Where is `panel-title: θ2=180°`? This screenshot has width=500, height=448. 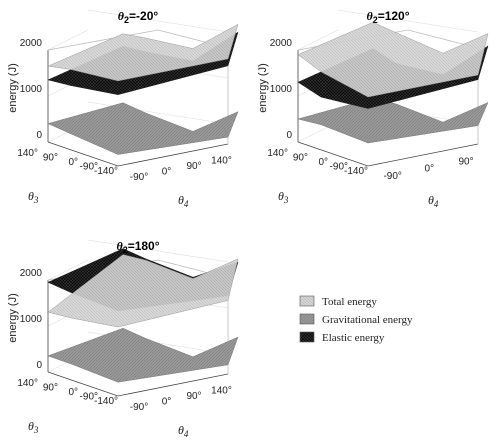 panel-title: θ2=180° is located at coordinates (137, 247).